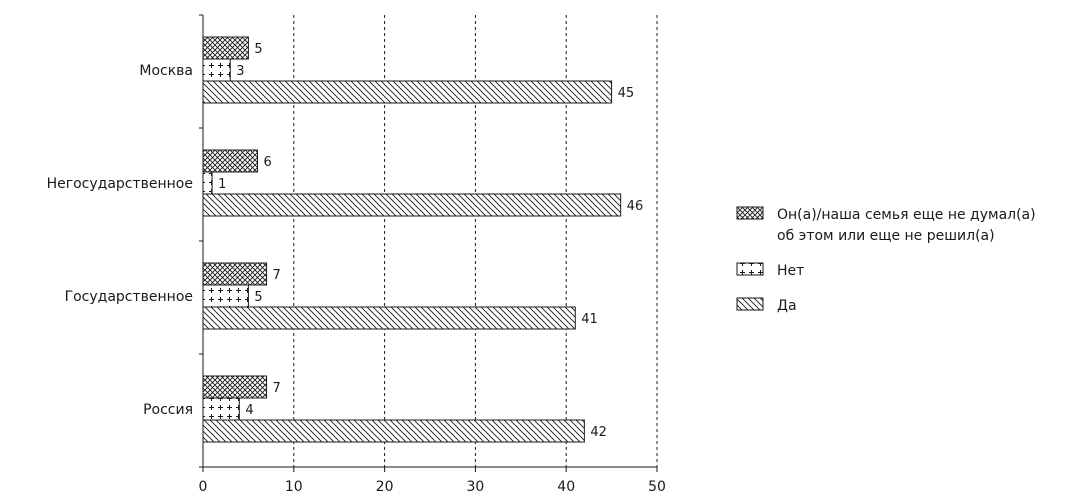 The height and width of the screenshot is (504, 1085). What do you see at coordinates (750, 304) in the screenshot?
I see `legend-swatch-diagonal` at bounding box center [750, 304].